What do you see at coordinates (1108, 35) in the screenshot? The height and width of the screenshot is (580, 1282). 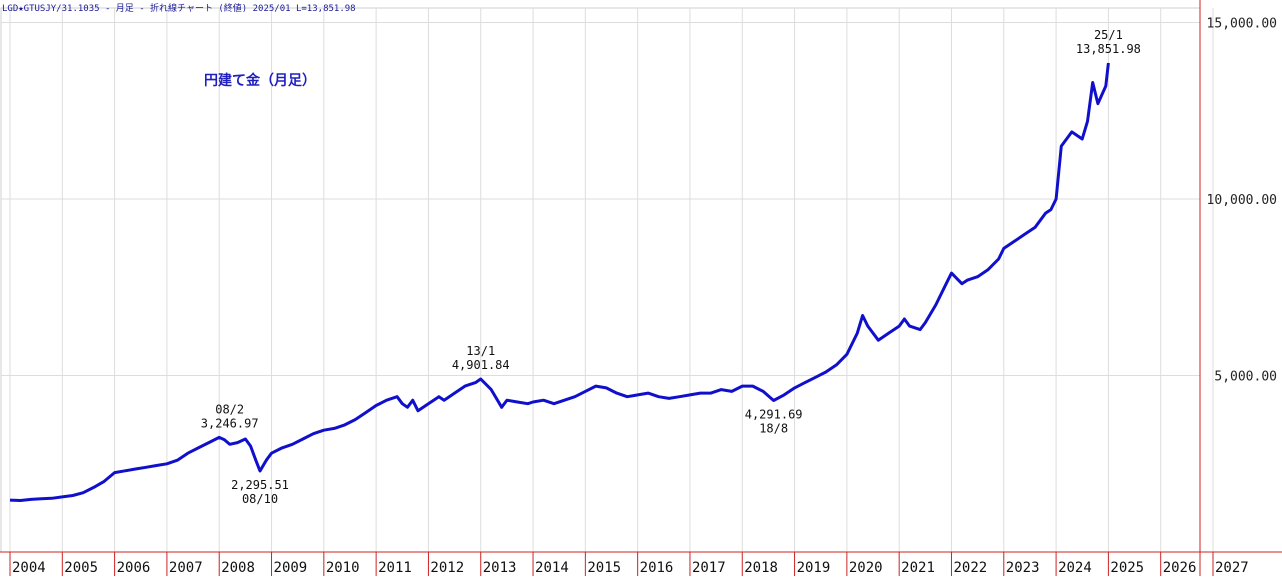 I see `annotation-label: 25/1` at bounding box center [1108, 35].